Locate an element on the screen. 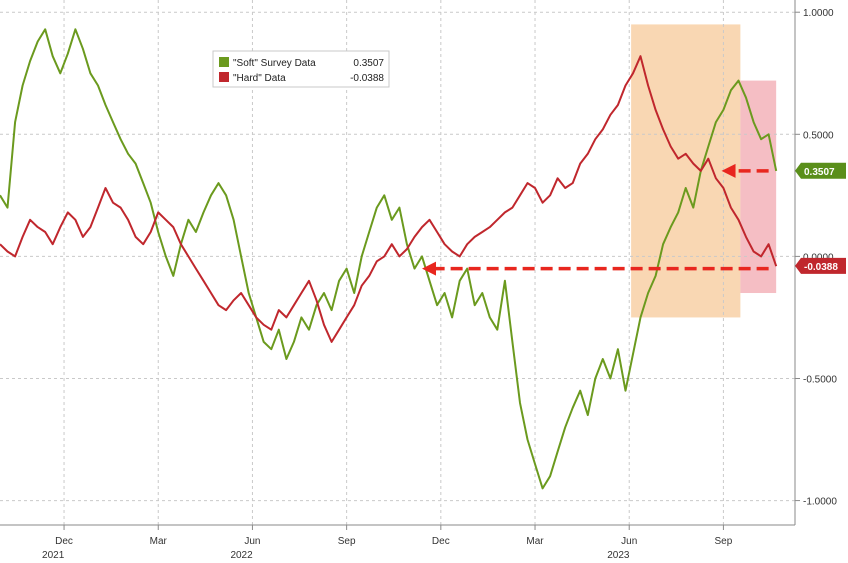 The width and height of the screenshot is (848, 563). legend-value-soft: 0.3507 is located at coordinates (368, 63).